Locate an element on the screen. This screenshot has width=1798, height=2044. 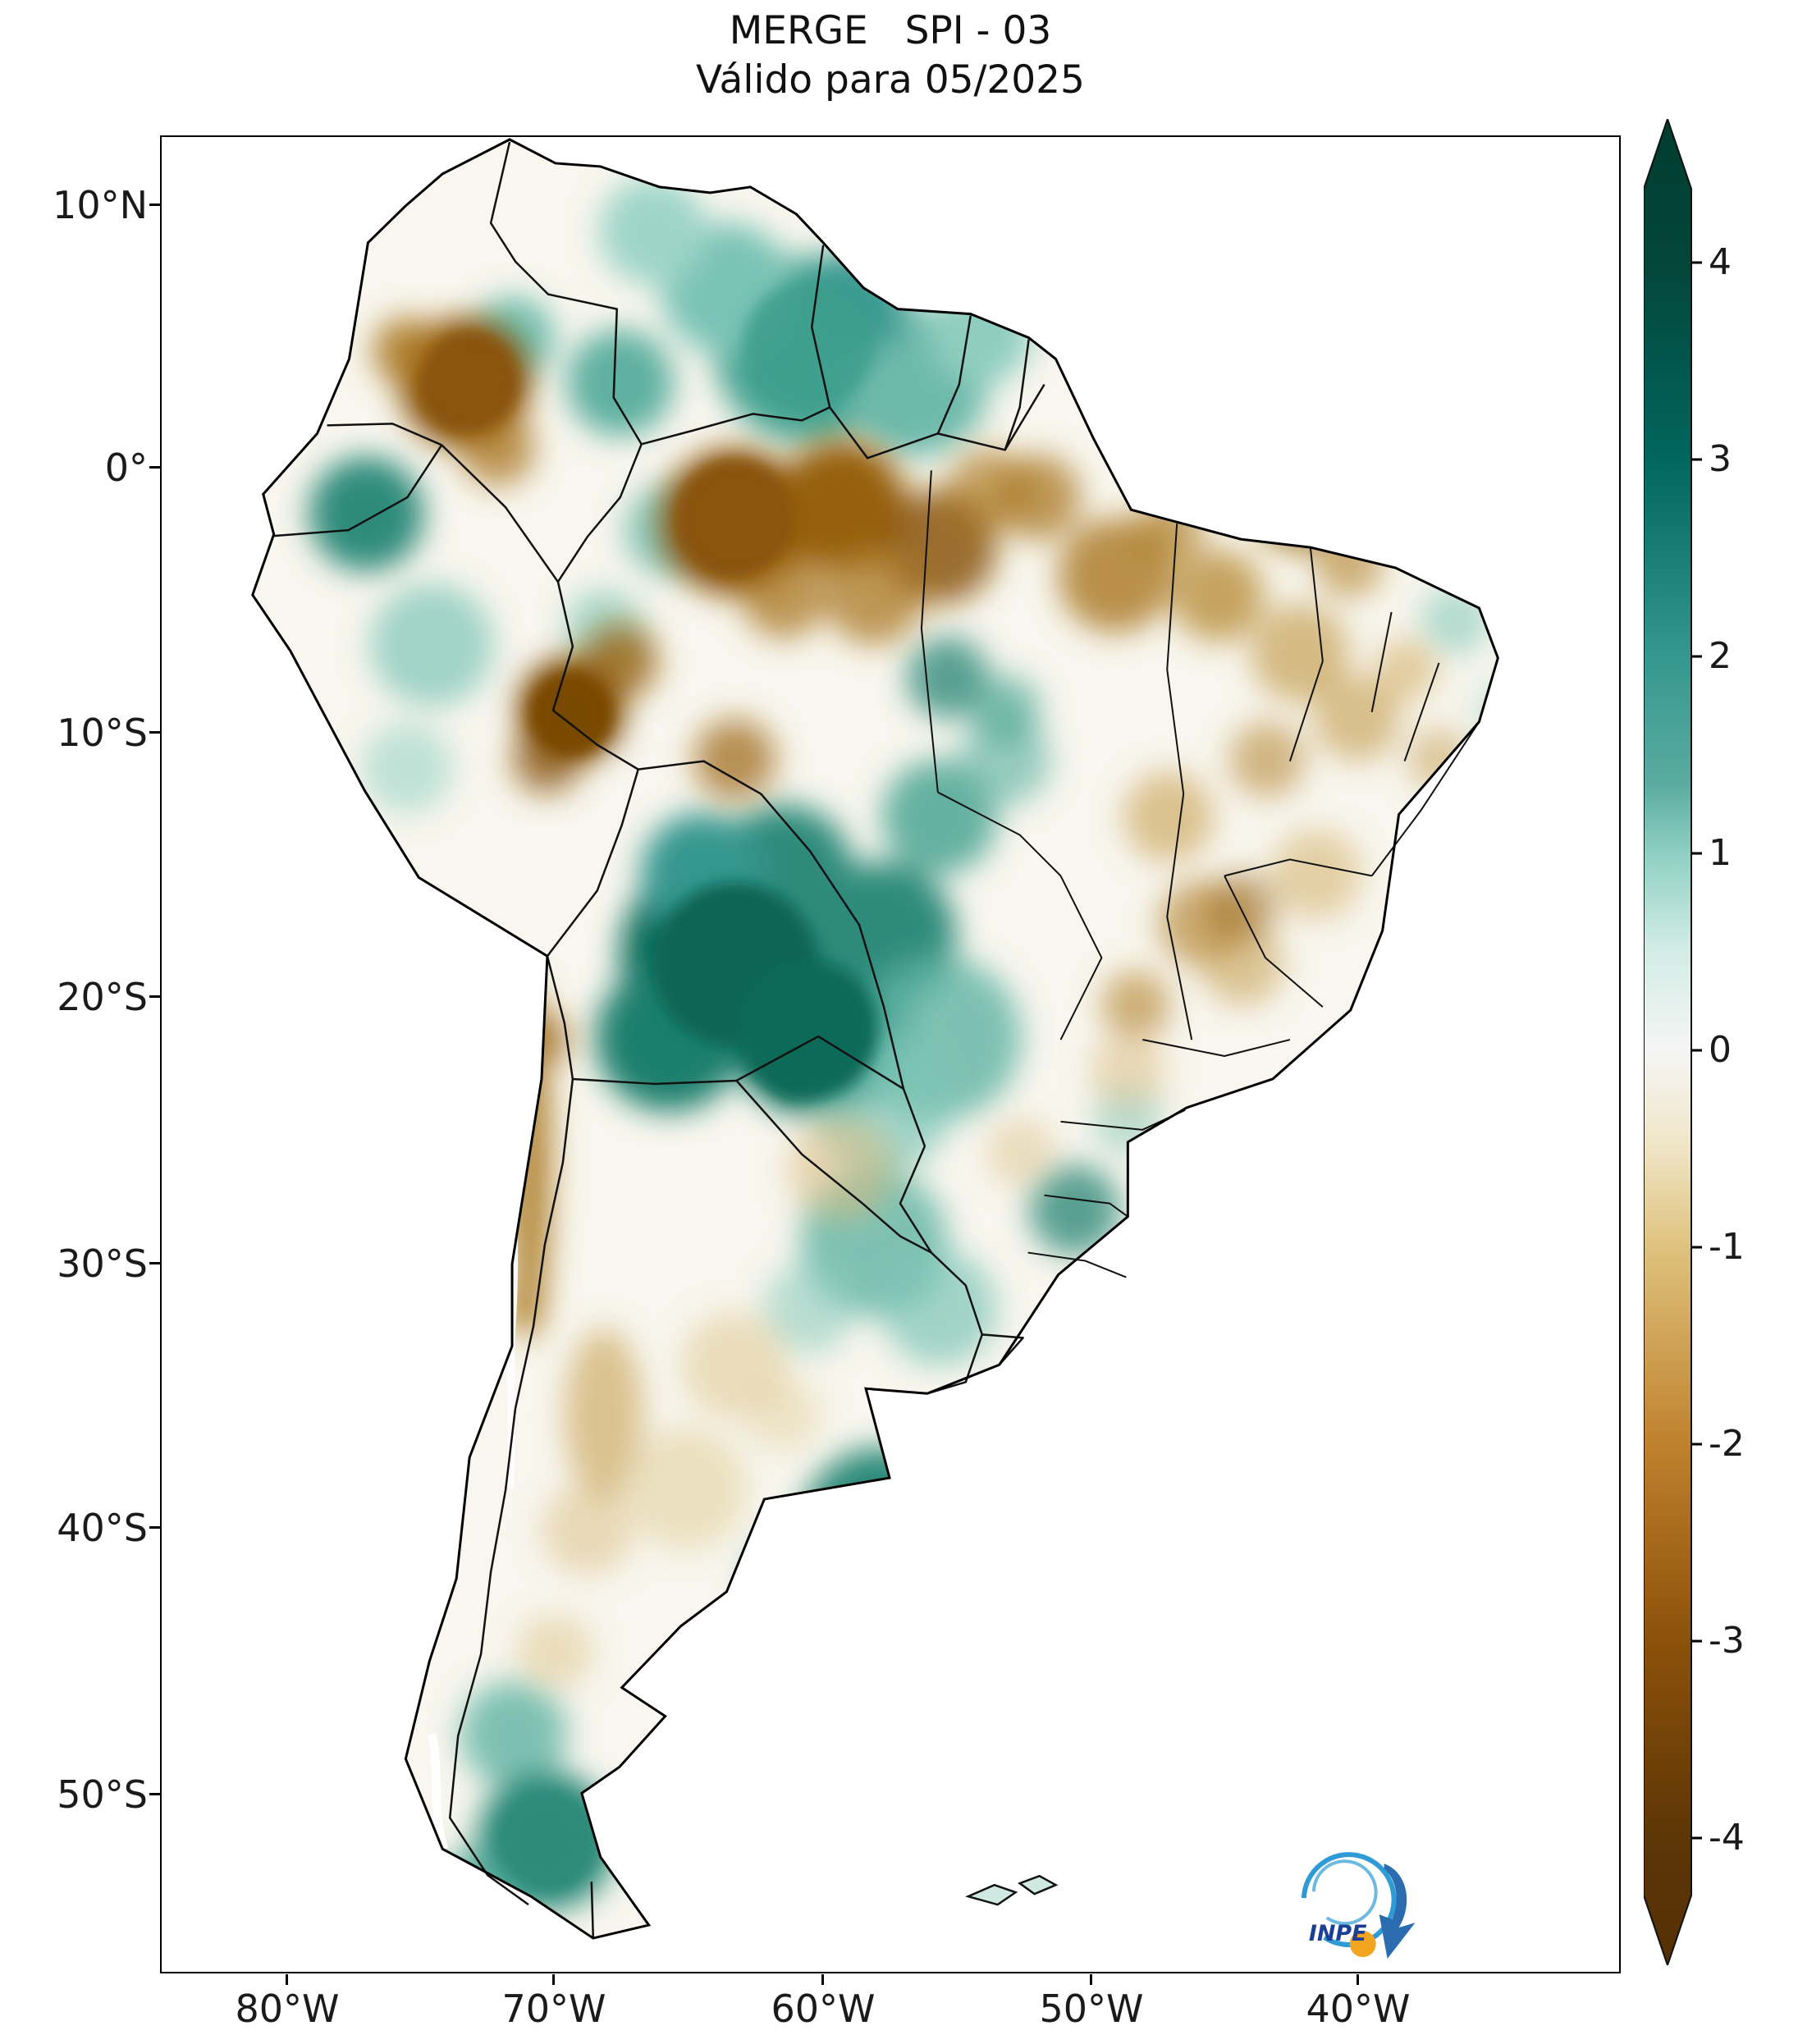
colorbar-tick-label: -1 is located at coordinates (1727, 1247).